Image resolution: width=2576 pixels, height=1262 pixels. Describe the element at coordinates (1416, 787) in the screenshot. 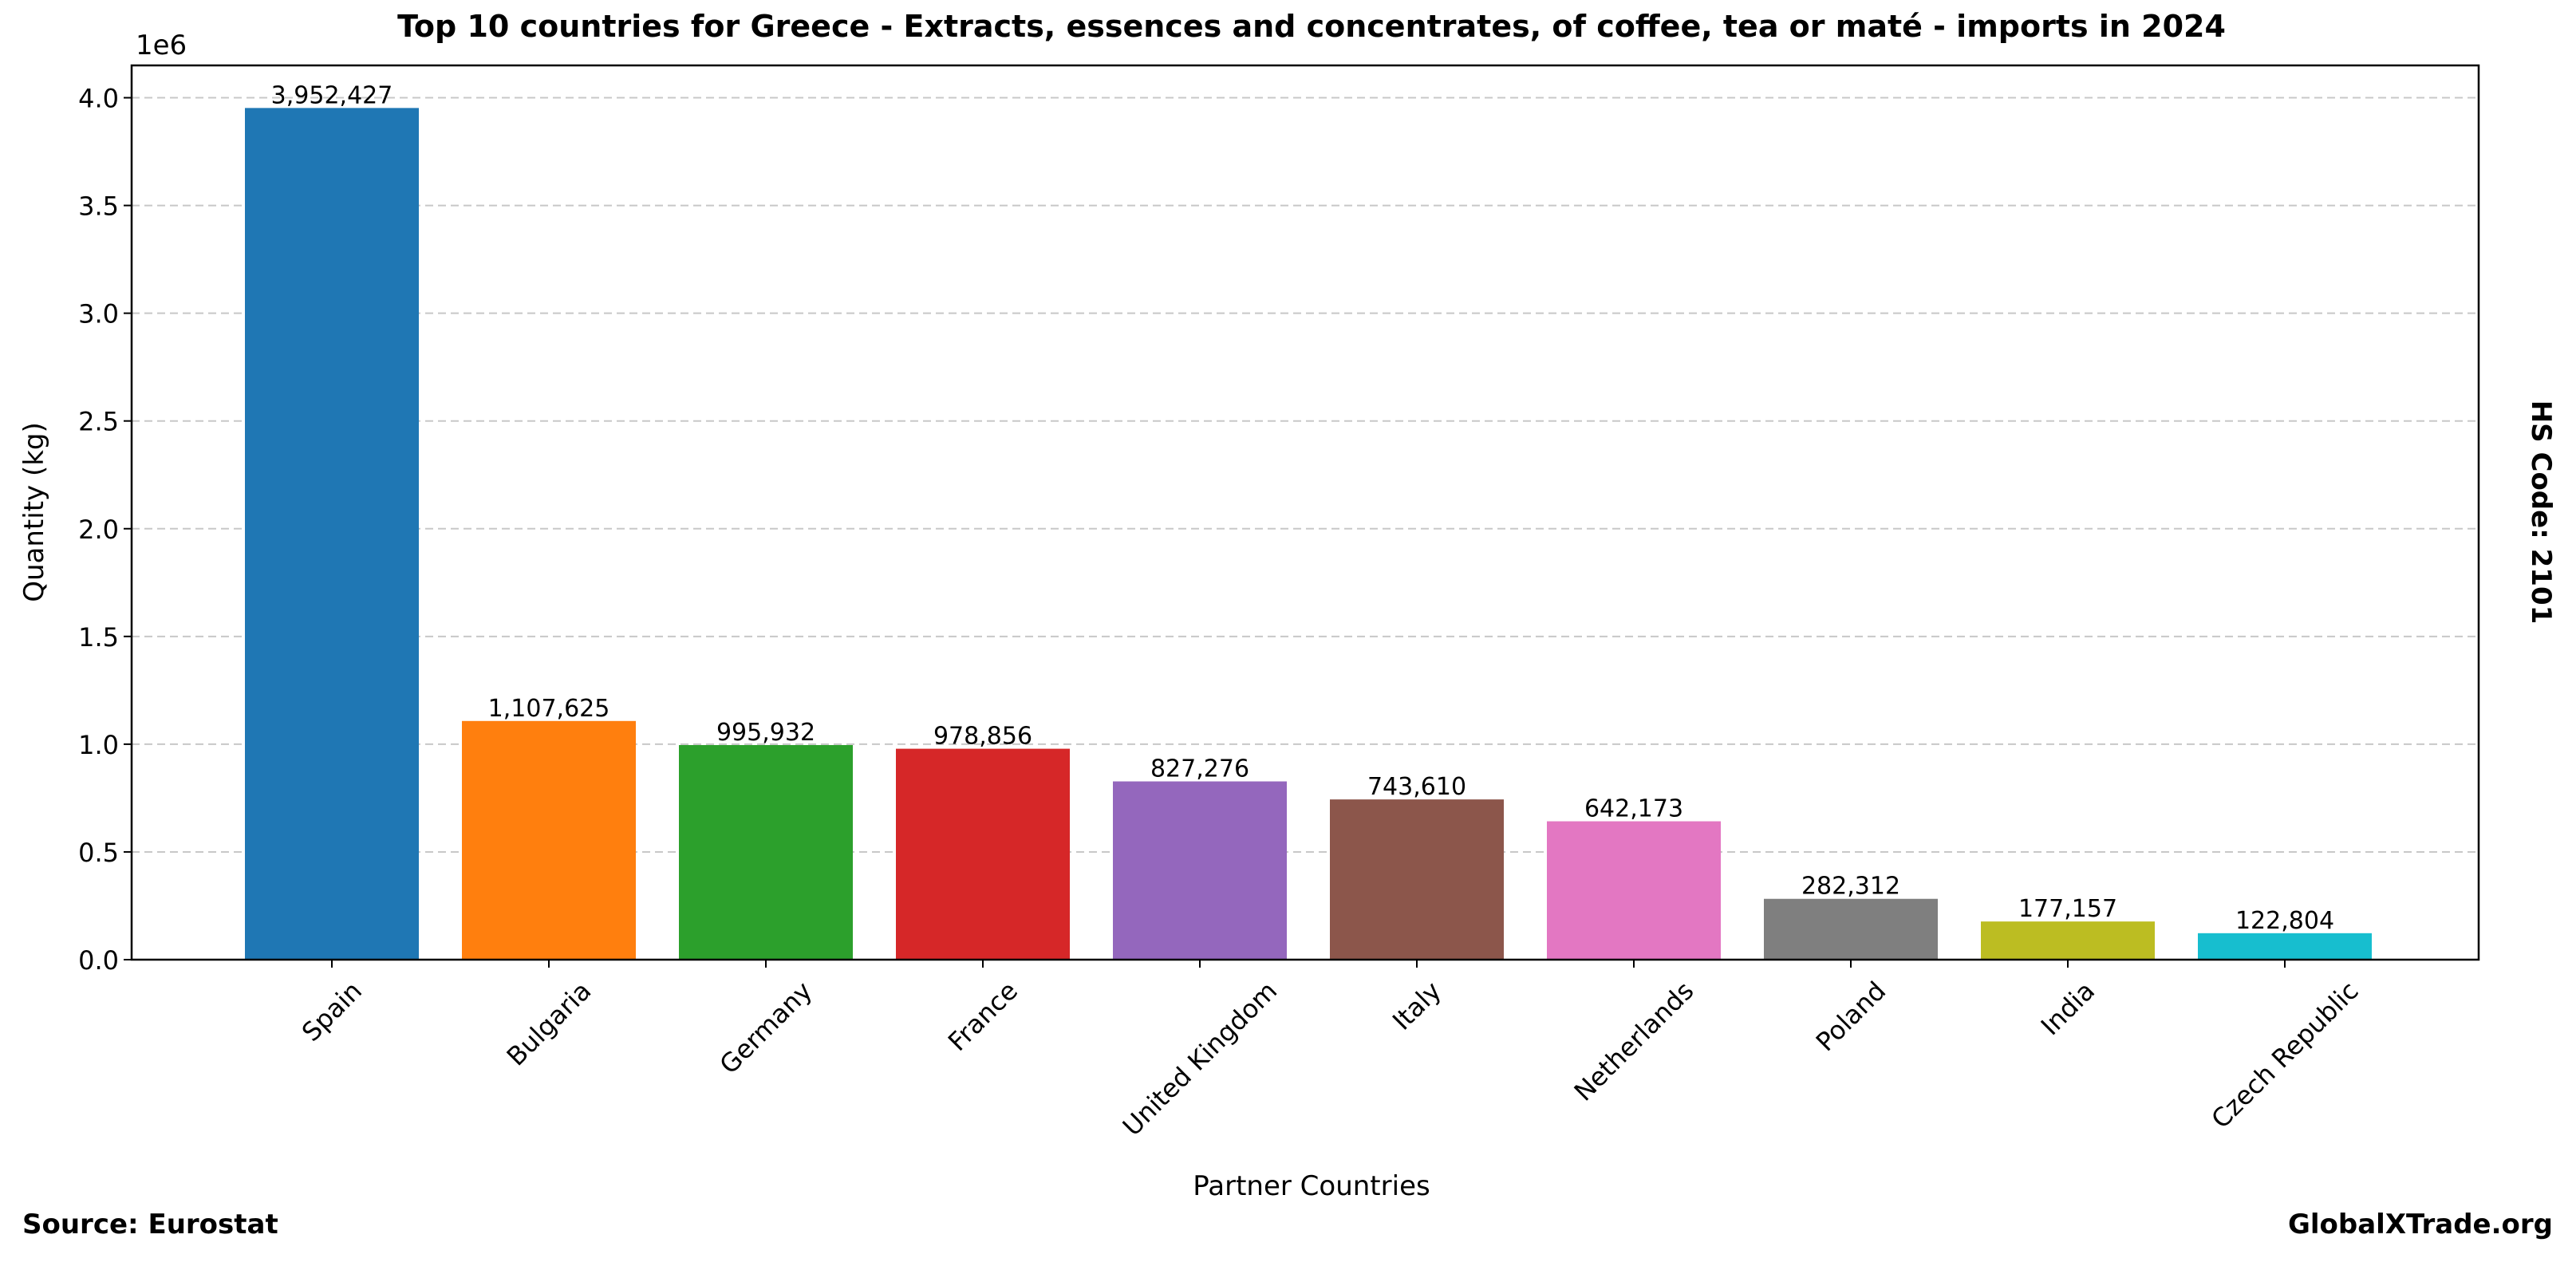

I see `value-label: 743,610` at that location.